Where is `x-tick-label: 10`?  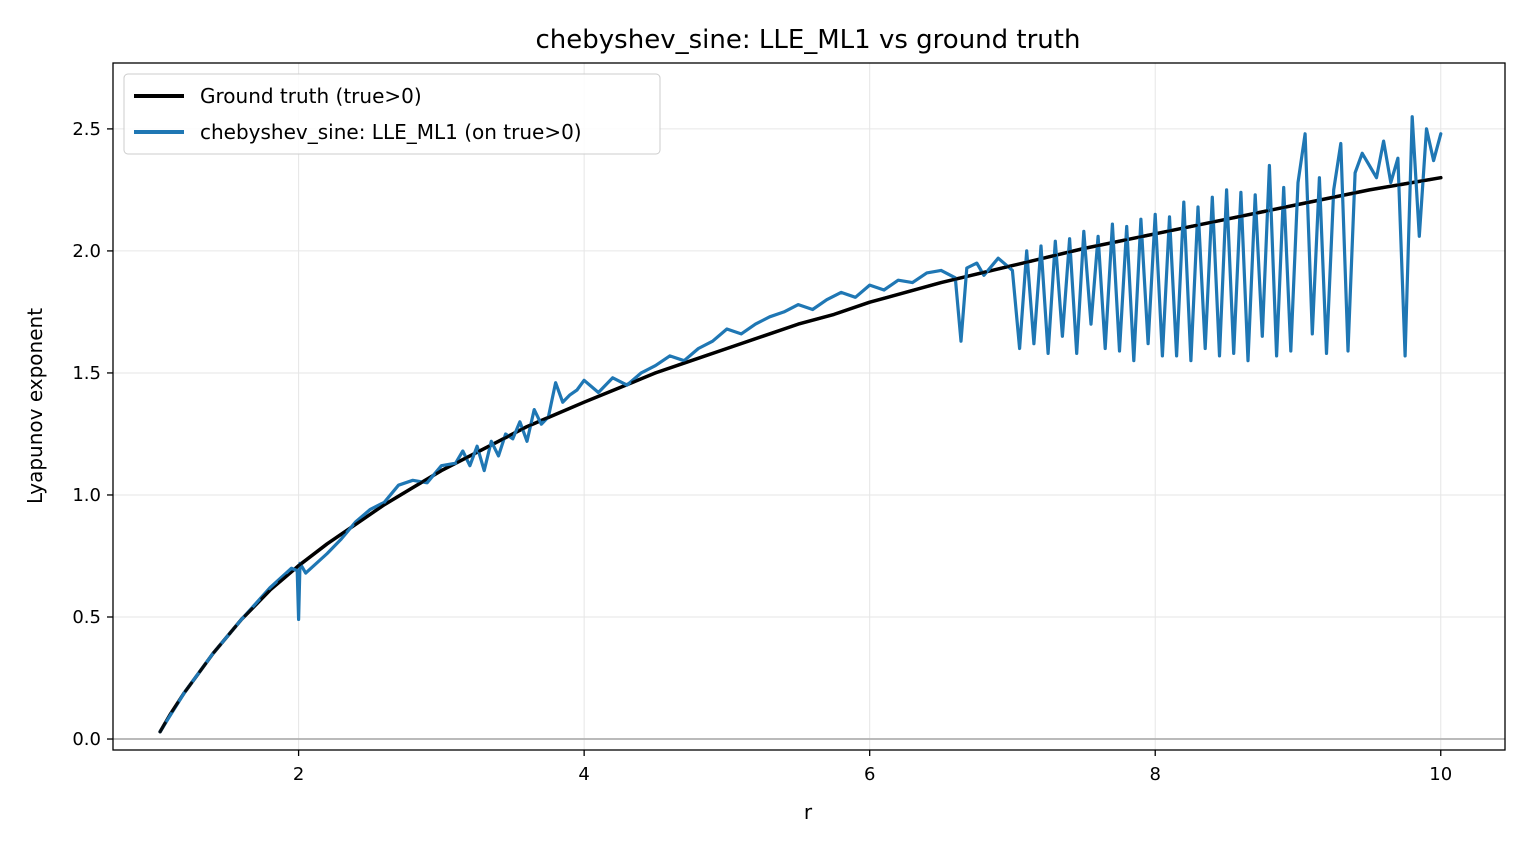
x-tick-label: 10 is located at coordinates (1440, 774).